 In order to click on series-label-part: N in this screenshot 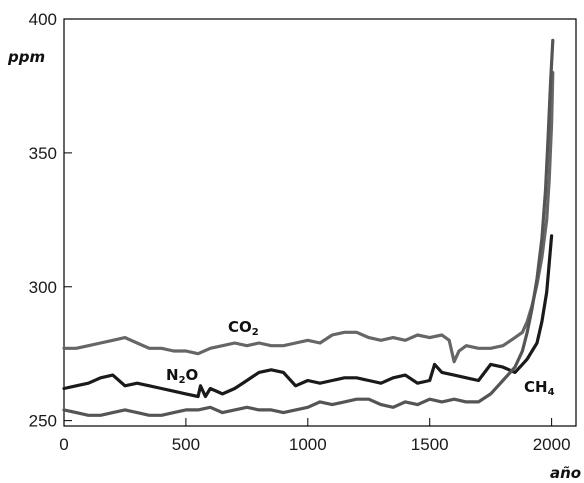, I will do `click(172, 375)`.